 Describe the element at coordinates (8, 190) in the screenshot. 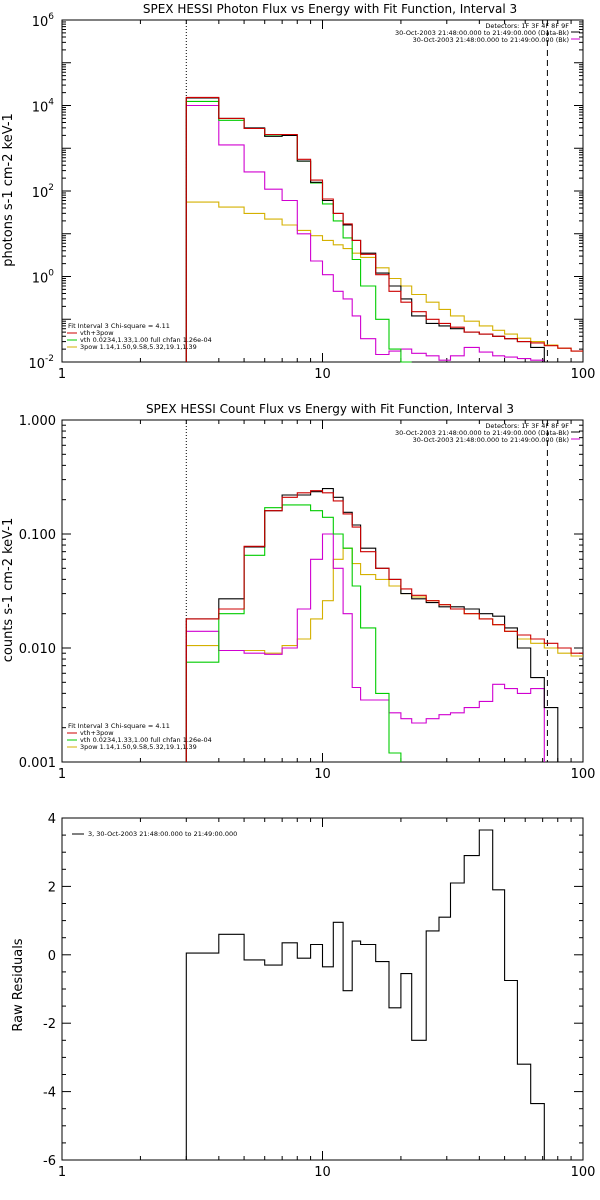

I see `photon-y-axis-label: photons s-1 cm-2 keV-1` at that location.